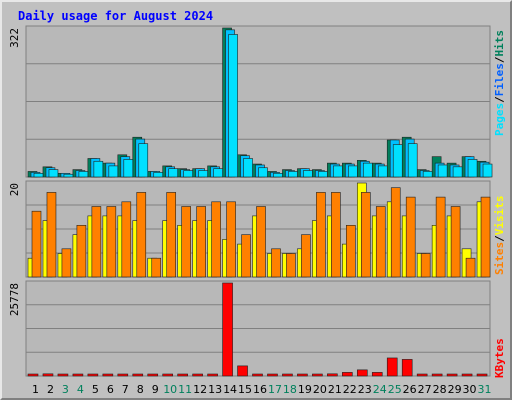  Describe the element at coordinates (499, 216) in the screenshot. I see `legend-visits: Visits` at that location.